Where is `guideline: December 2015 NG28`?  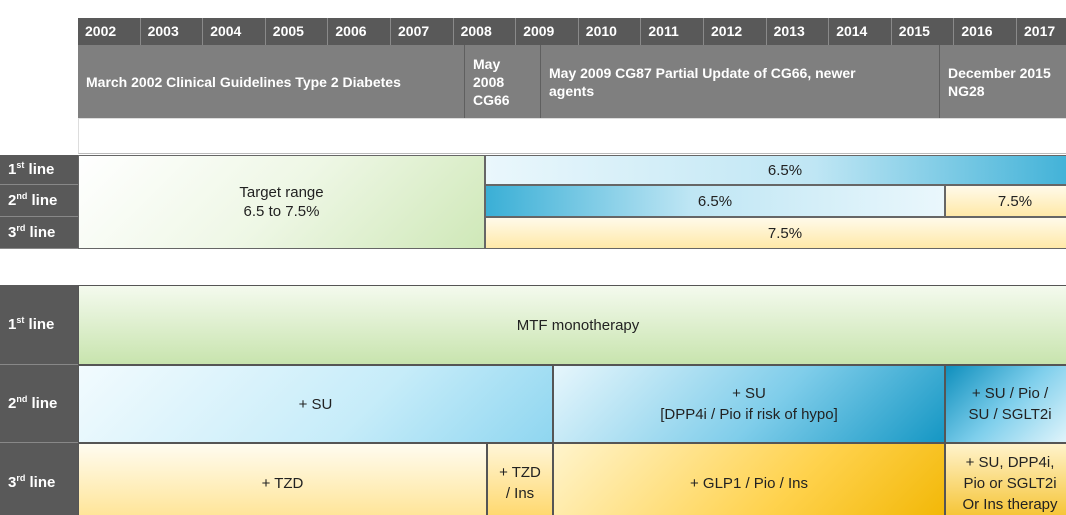 guideline: December 2015 NG28 is located at coordinates (1003, 81).